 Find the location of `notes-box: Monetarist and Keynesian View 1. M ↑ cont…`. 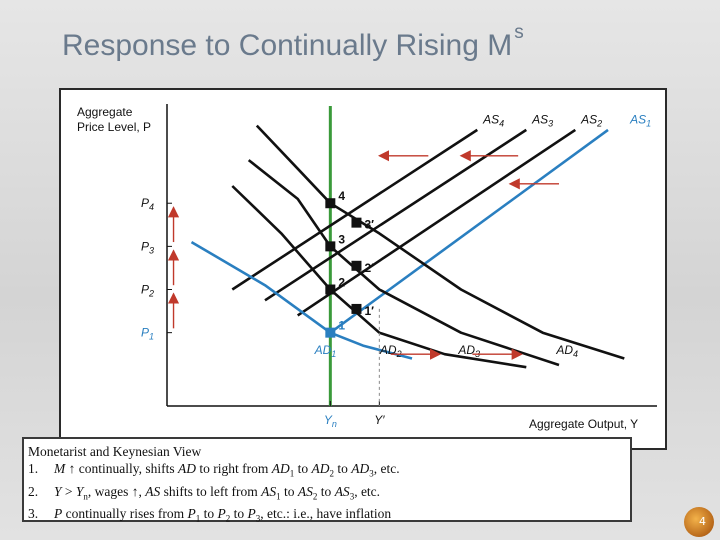

notes-box: Monetarist and Keynesian View 1. M ↑ cont… is located at coordinates (327, 480).